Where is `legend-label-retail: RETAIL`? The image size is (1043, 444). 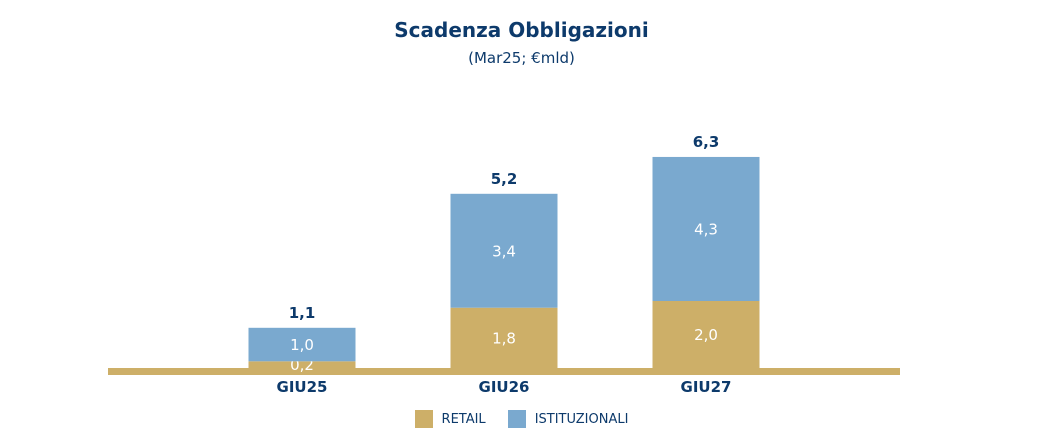
legend-label-retail: RETAIL is located at coordinates (463, 419).